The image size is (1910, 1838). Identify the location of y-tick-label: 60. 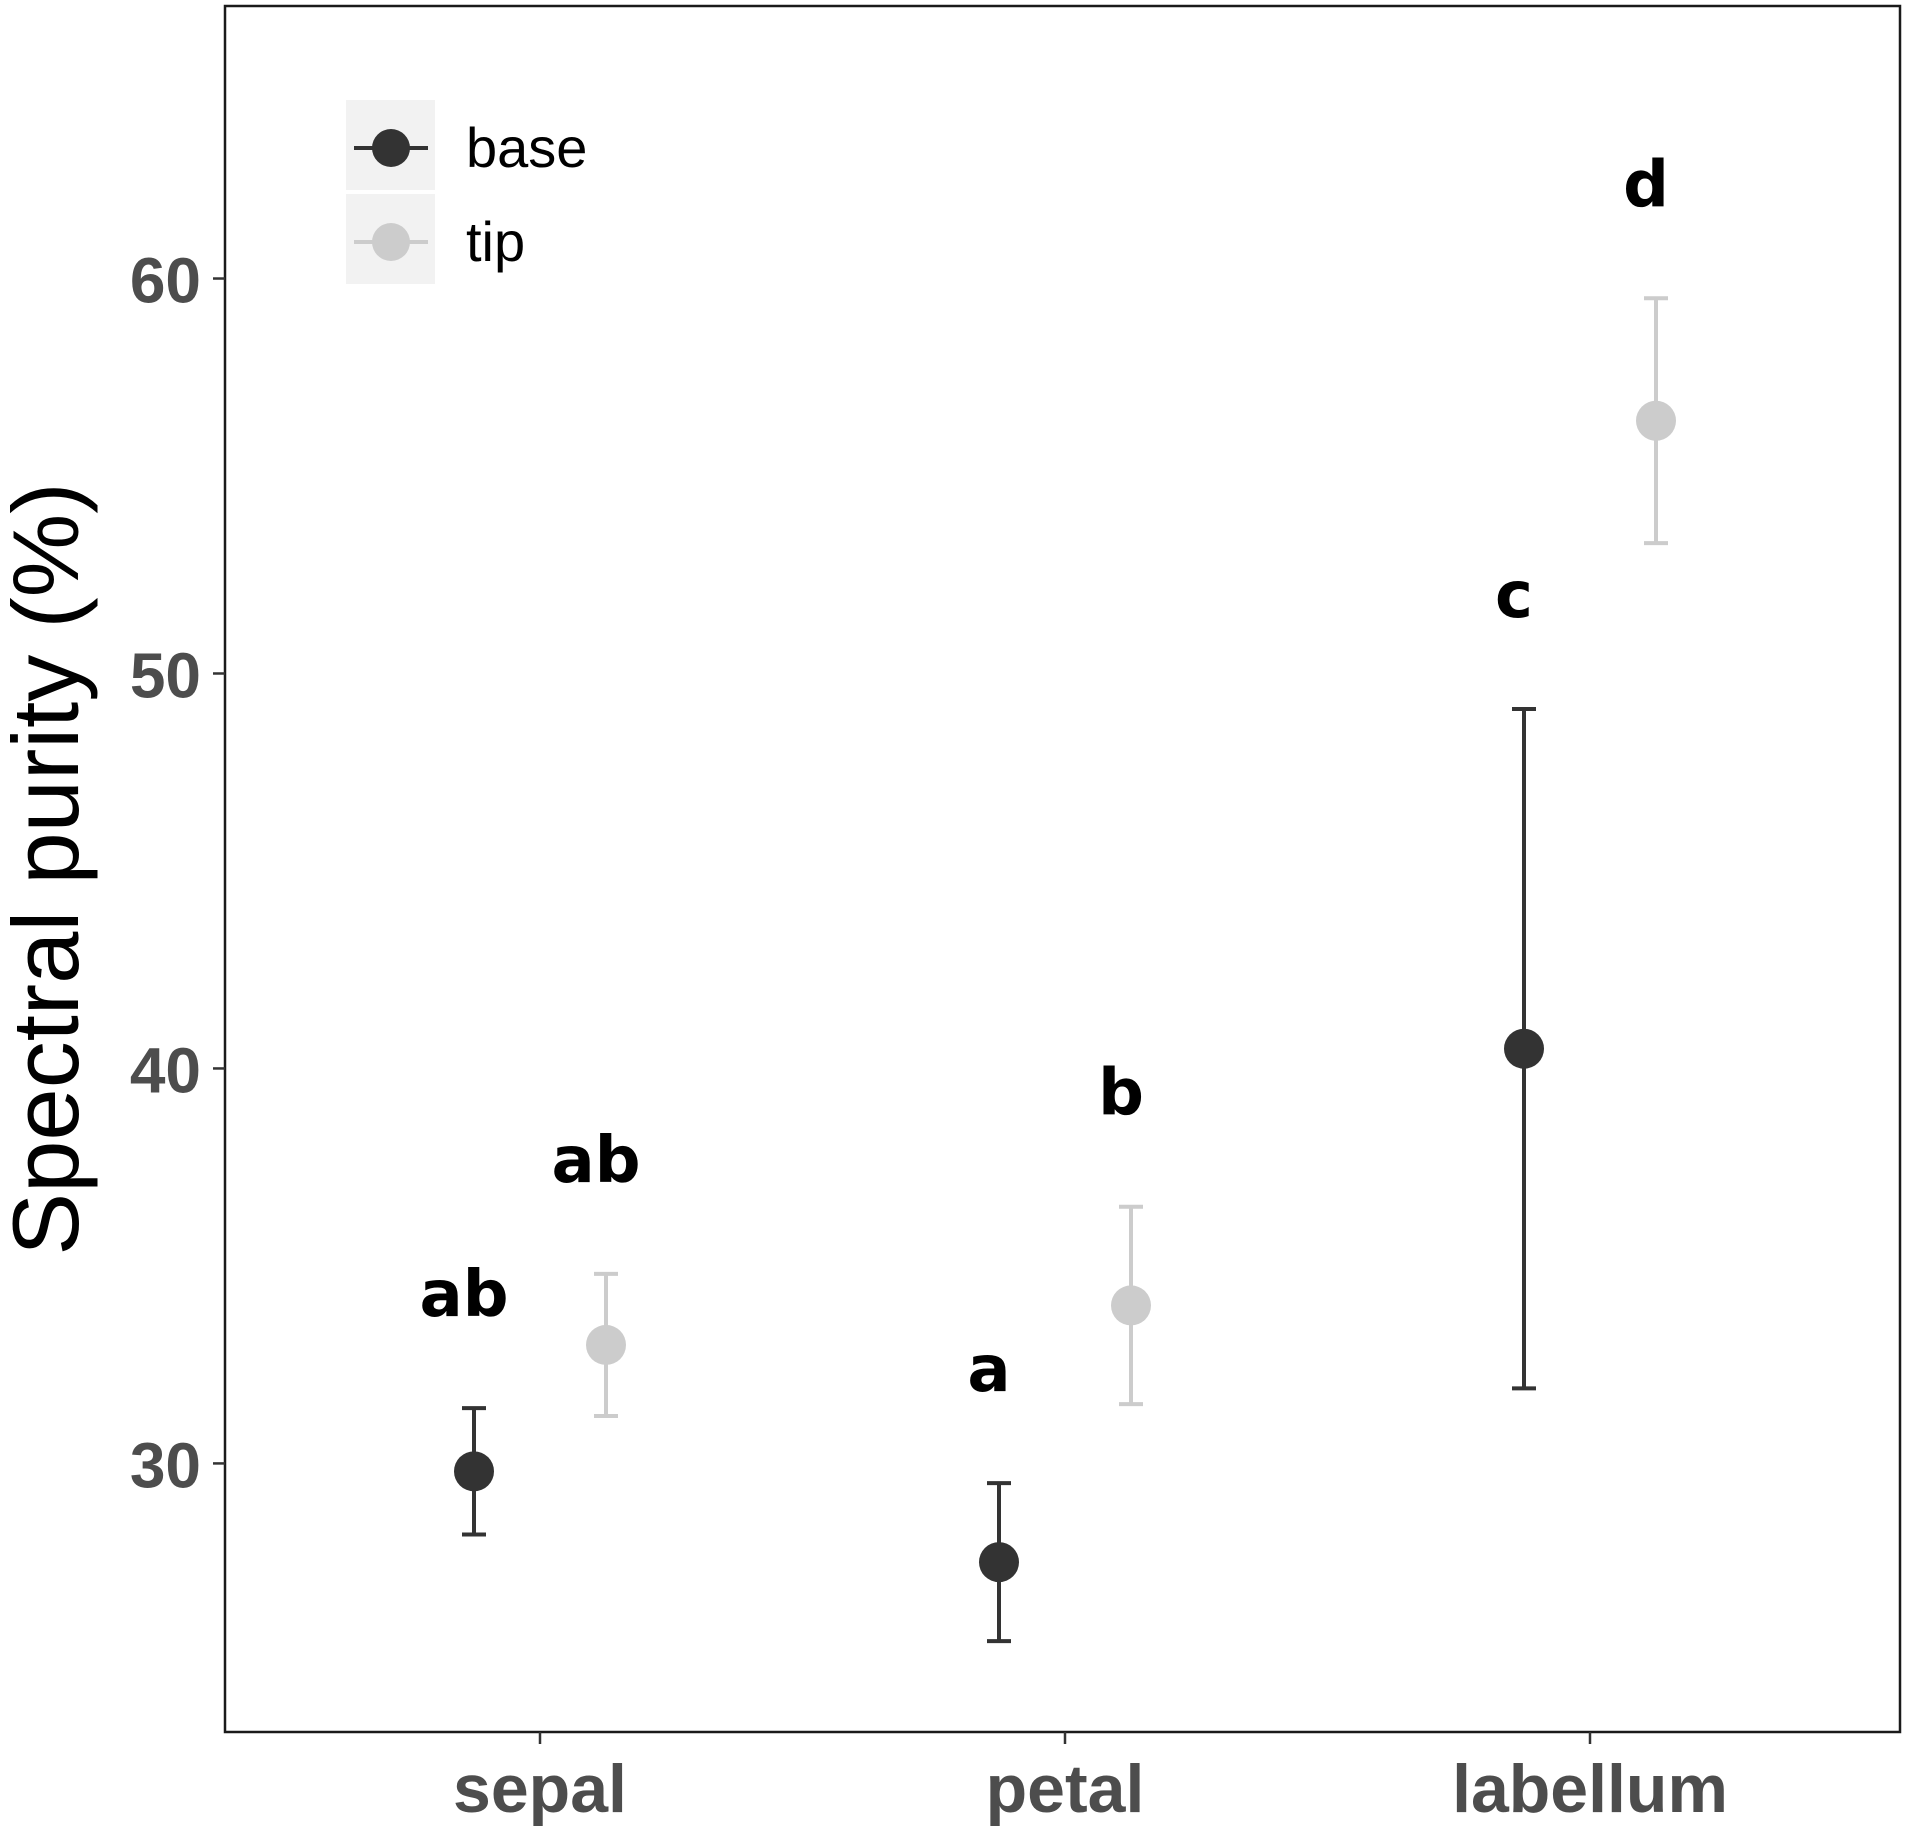
(165, 281).